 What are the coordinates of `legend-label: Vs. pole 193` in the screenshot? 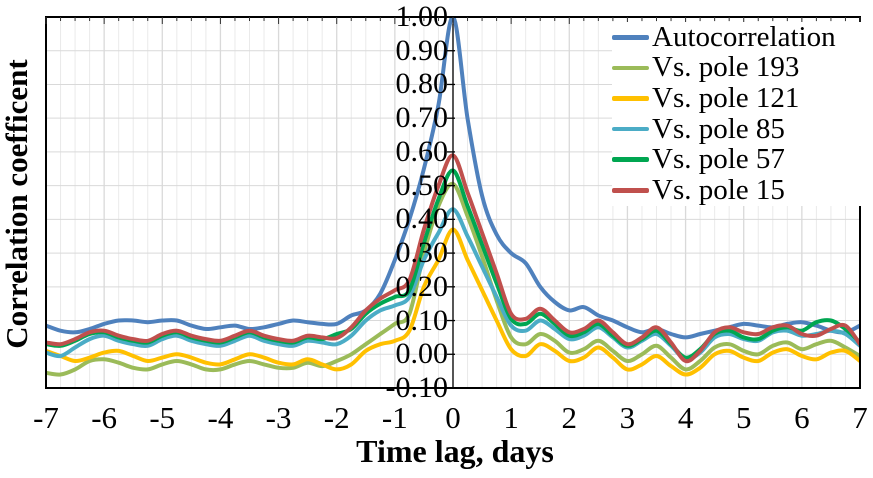 It's located at (726, 67).